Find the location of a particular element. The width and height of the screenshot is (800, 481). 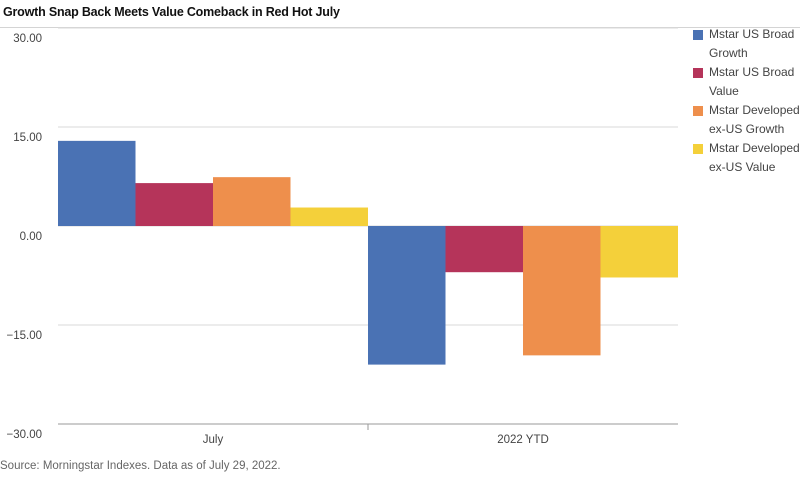

x-axis-ticks: July 2022 YTD is located at coordinates (376, 440).